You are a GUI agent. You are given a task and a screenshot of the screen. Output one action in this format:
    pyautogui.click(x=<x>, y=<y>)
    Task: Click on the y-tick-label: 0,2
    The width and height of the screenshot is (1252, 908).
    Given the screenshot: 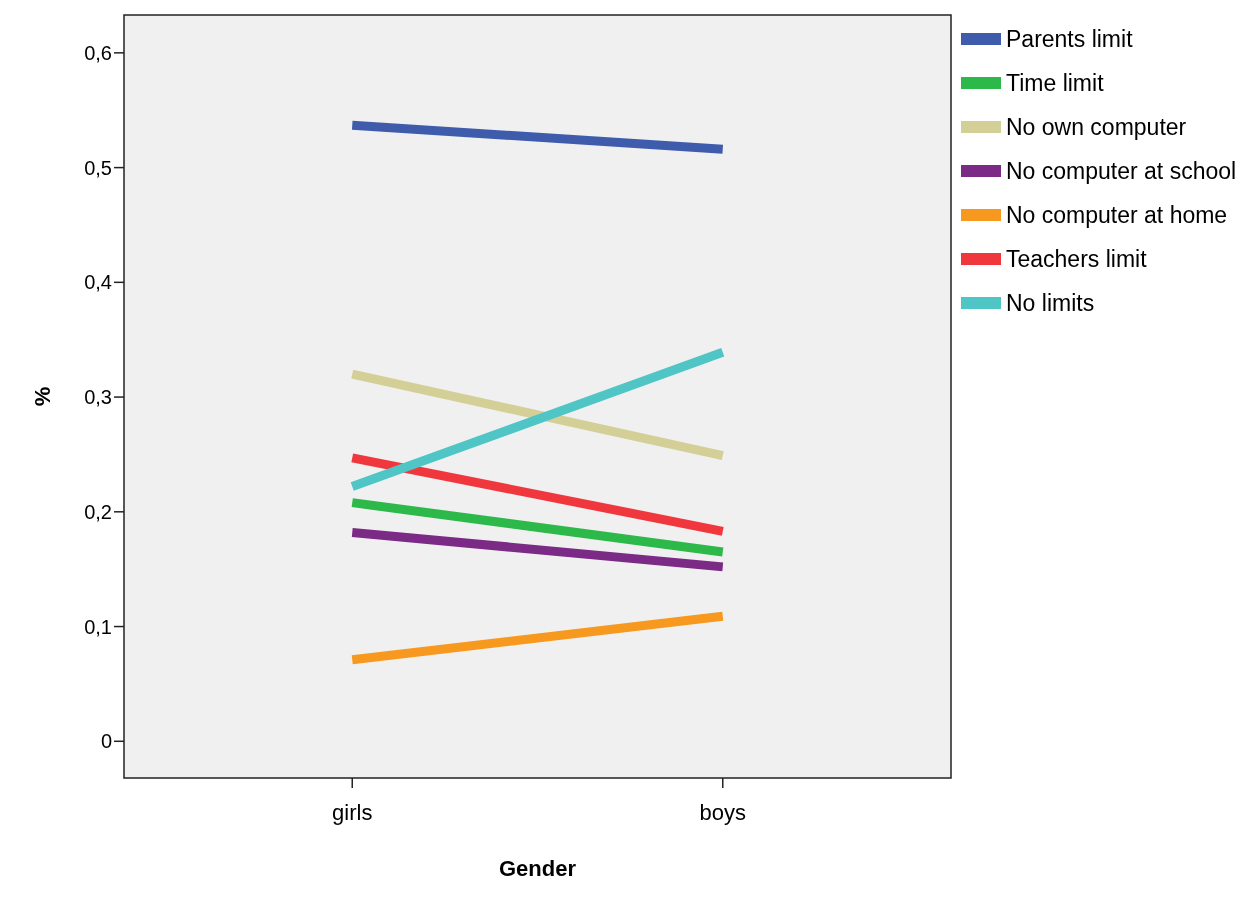 What is the action you would take?
    pyautogui.click(x=98, y=511)
    